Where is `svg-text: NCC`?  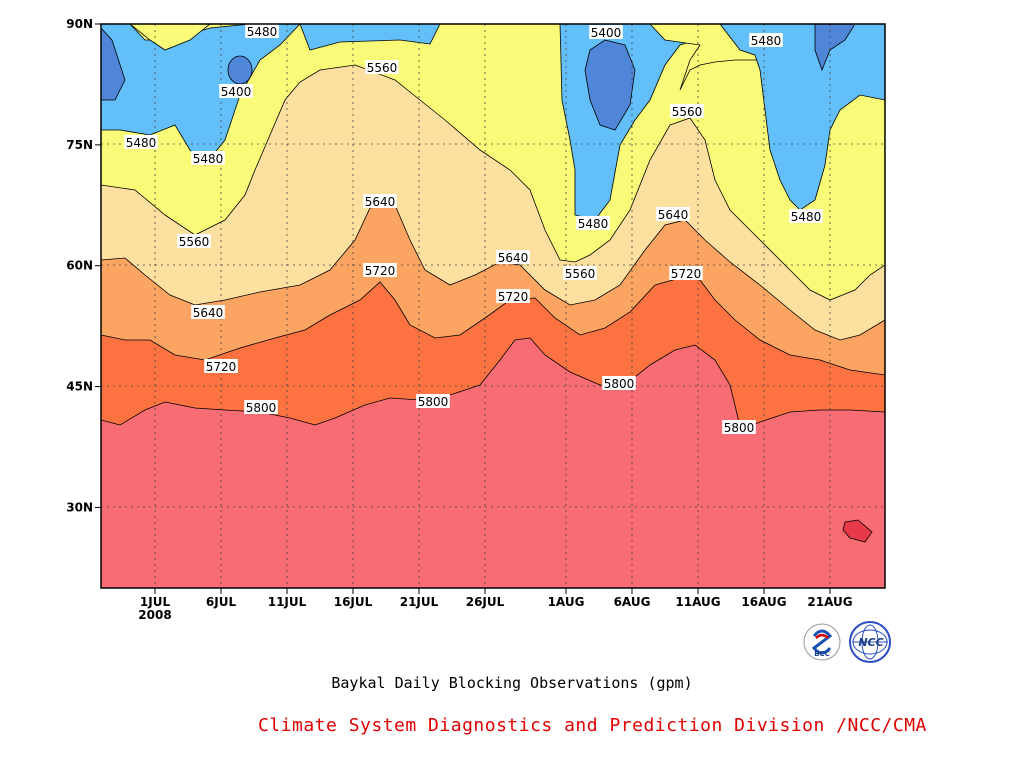
svg-text: NCC is located at coordinates (870, 642).